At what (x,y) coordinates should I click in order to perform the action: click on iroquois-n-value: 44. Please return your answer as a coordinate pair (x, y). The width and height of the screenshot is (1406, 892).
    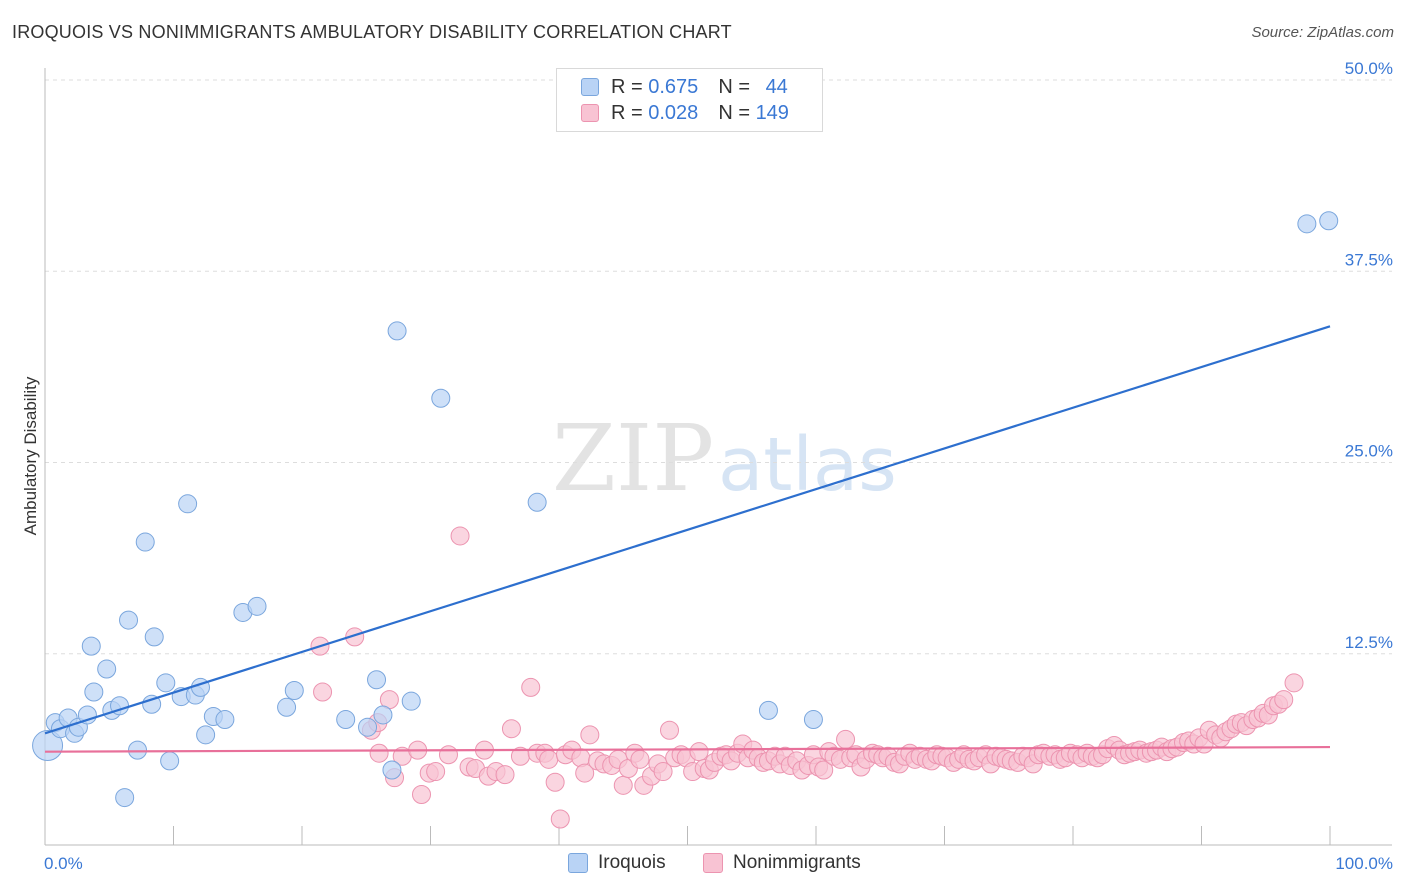
    Looking at the image, I should click on (776, 86).